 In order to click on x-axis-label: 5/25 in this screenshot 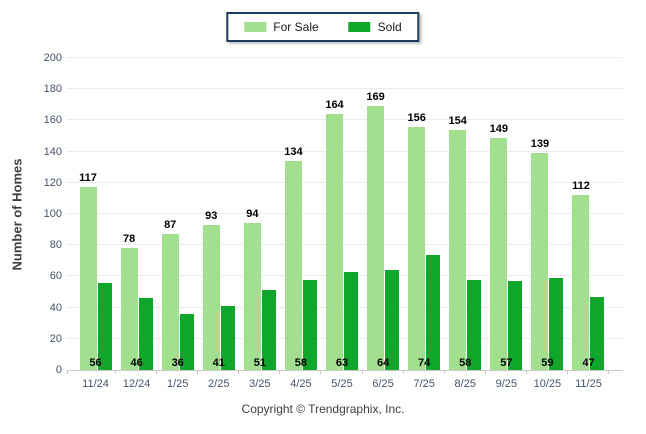, I will do `click(342, 384)`.